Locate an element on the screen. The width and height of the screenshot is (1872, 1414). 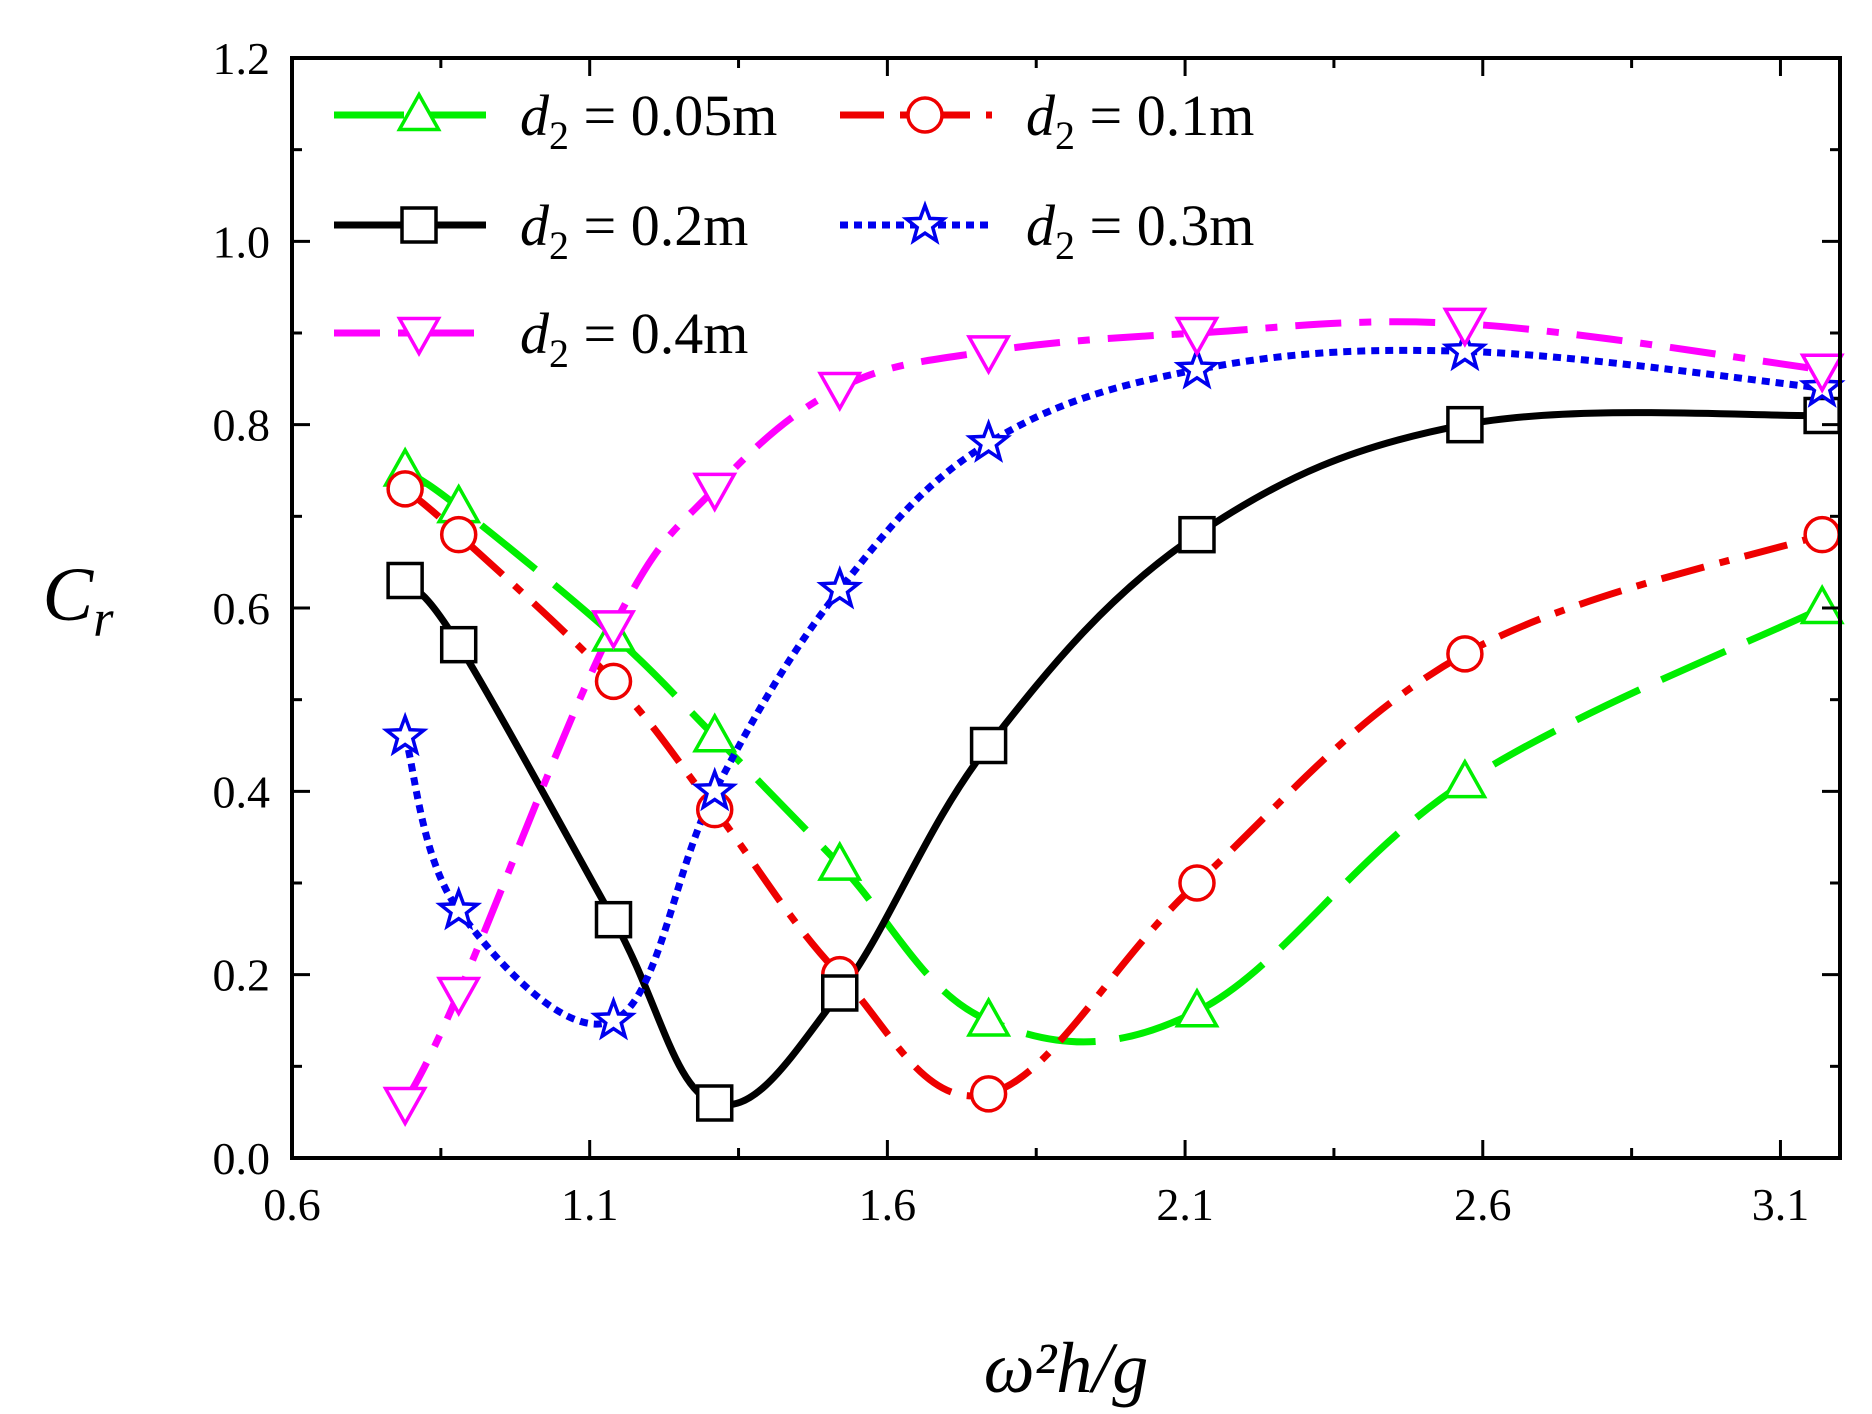
y-tick-label: 0.6 is located at coordinates (242, 608).